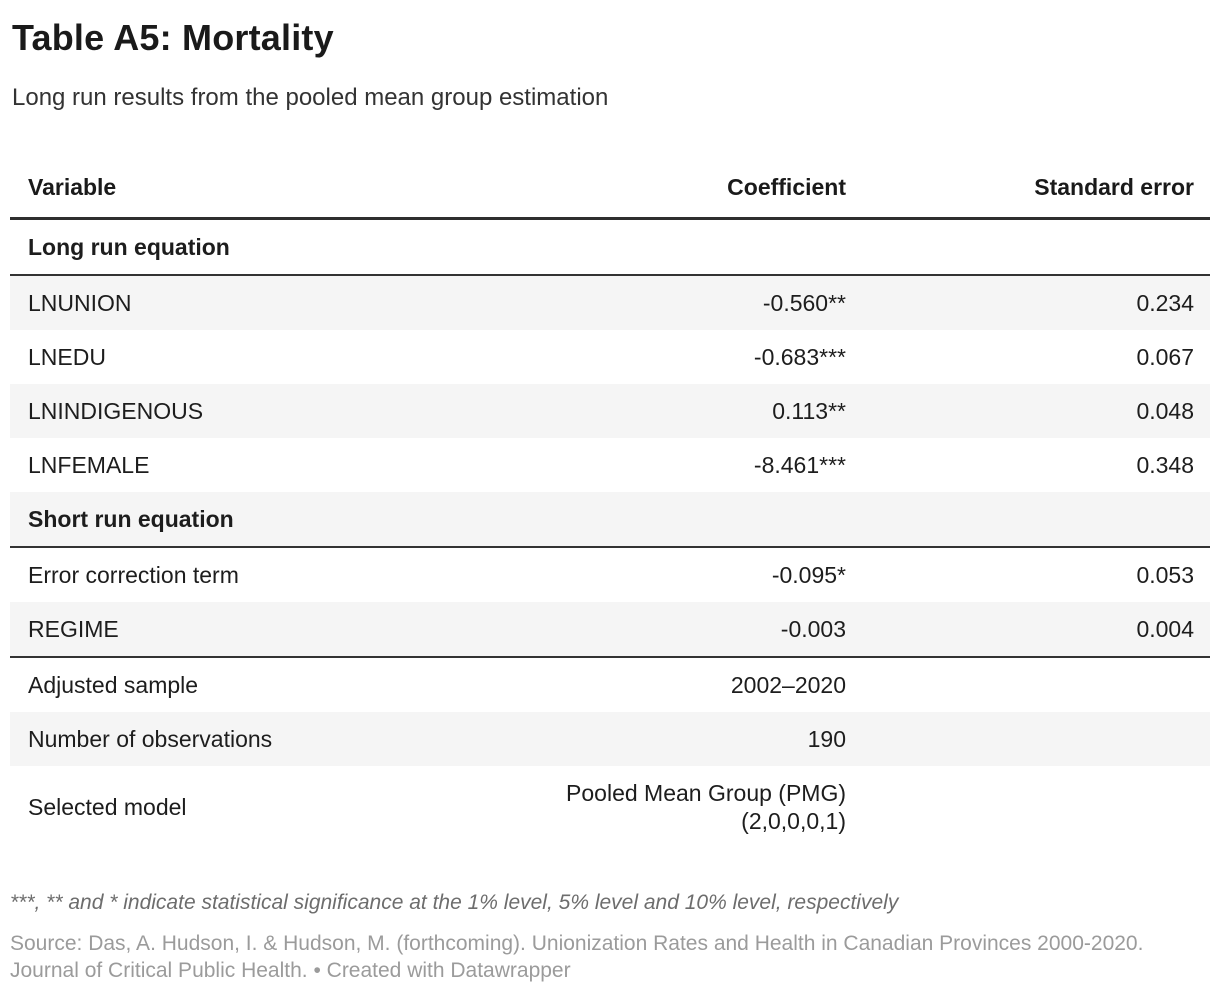 This screenshot has height=994, width=1220. What do you see at coordinates (788, 685) in the screenshot?
I see `coefficient-value: 2002–2020` at bounding box center [788, 685].